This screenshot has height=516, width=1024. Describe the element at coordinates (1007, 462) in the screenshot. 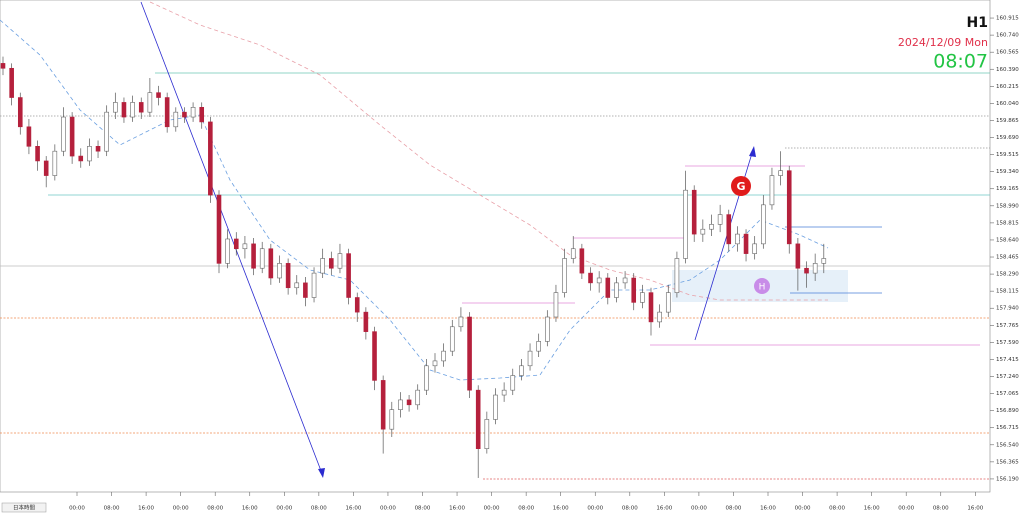

I see `y-tick-label: 156.365` at that location.